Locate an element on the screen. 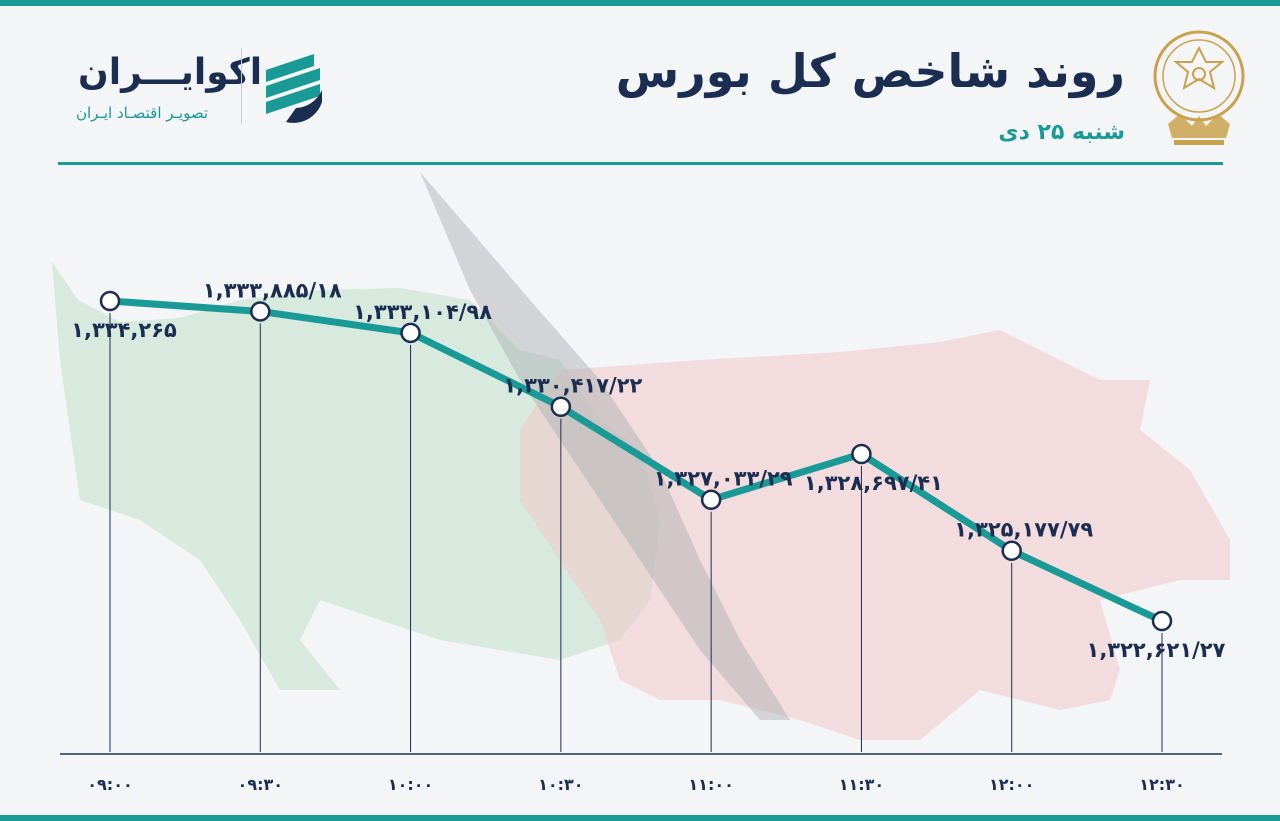 The image size is (1280, 821). data-label: ۱,۳۲۷,۰۳۳/۲۹ is located at coordinates (723, 479).